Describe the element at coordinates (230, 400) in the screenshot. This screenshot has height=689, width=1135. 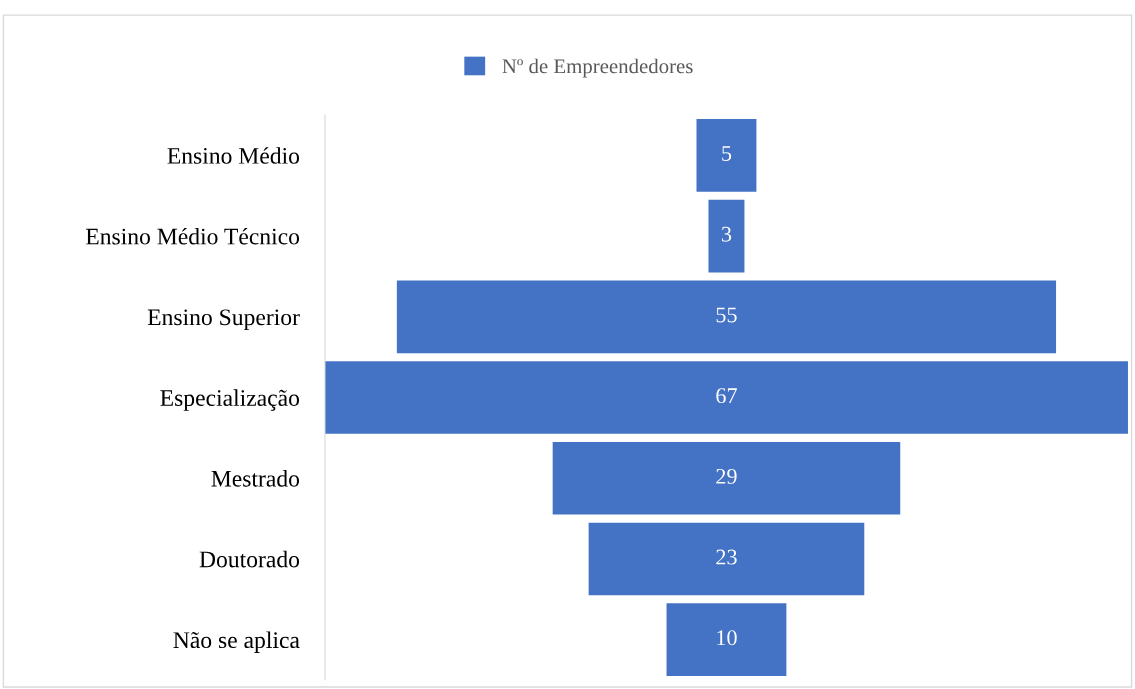
I see `category-label: Especialização` at that location.